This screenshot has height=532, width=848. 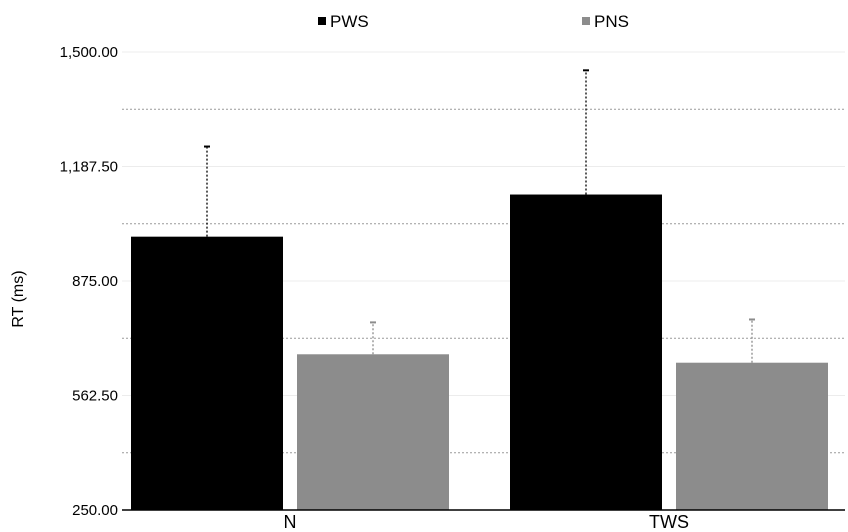 What do you see at coordinates (89, 52) in the screenshot?
I see `y-tick-label: 1,500.00` at bounding box center [89, 52].